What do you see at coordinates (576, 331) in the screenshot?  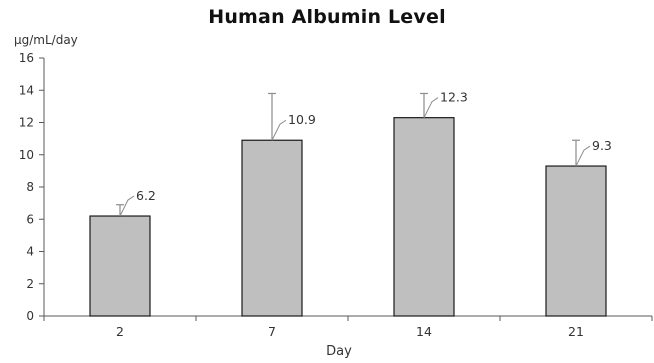 I see `x-tick-label: 21` at bounding box center [576, 331].